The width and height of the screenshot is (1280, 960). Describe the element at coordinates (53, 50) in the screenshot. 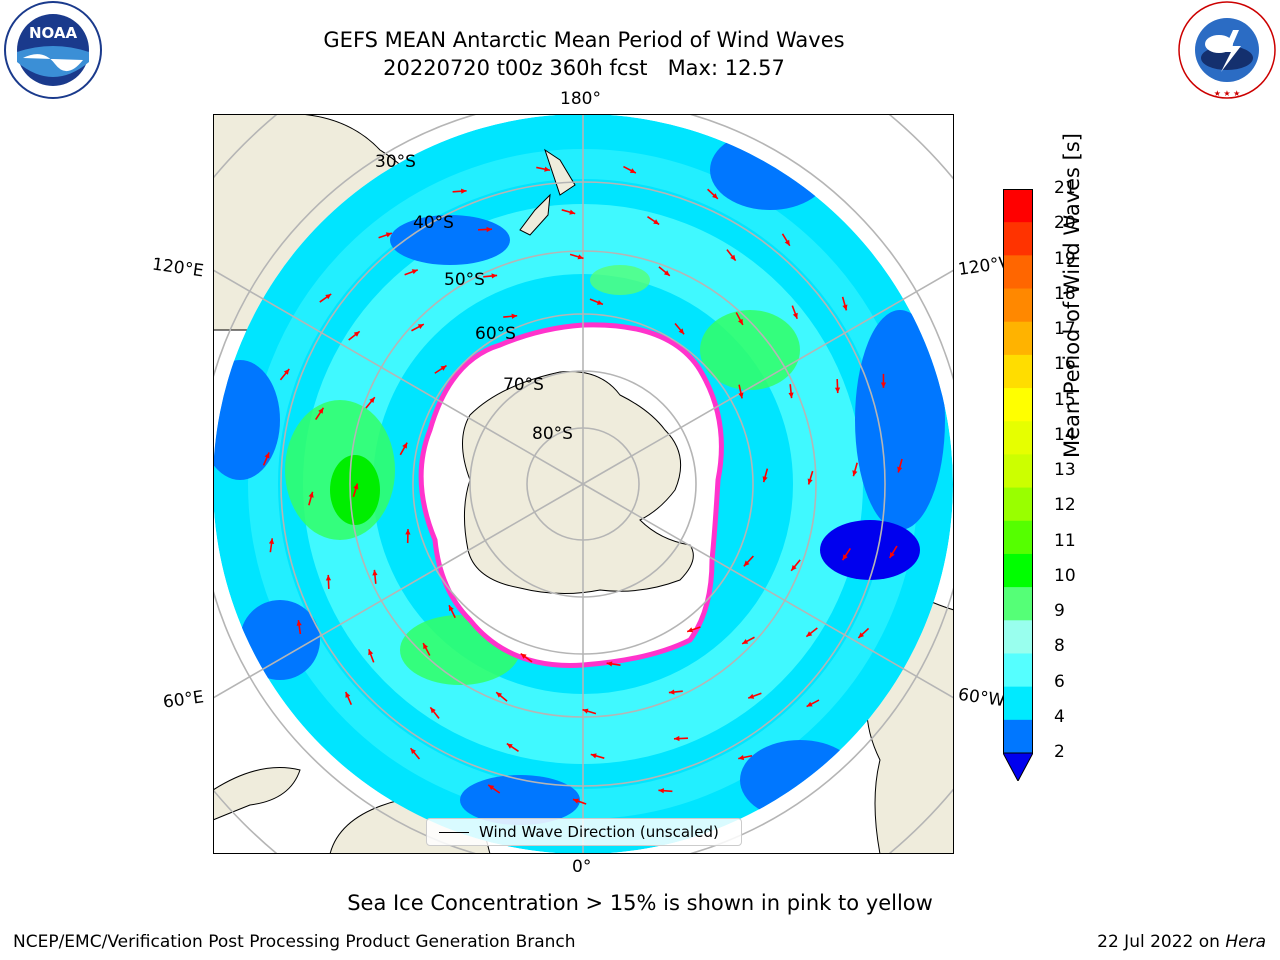

I see `noaa-logo: NOAA` at that location.